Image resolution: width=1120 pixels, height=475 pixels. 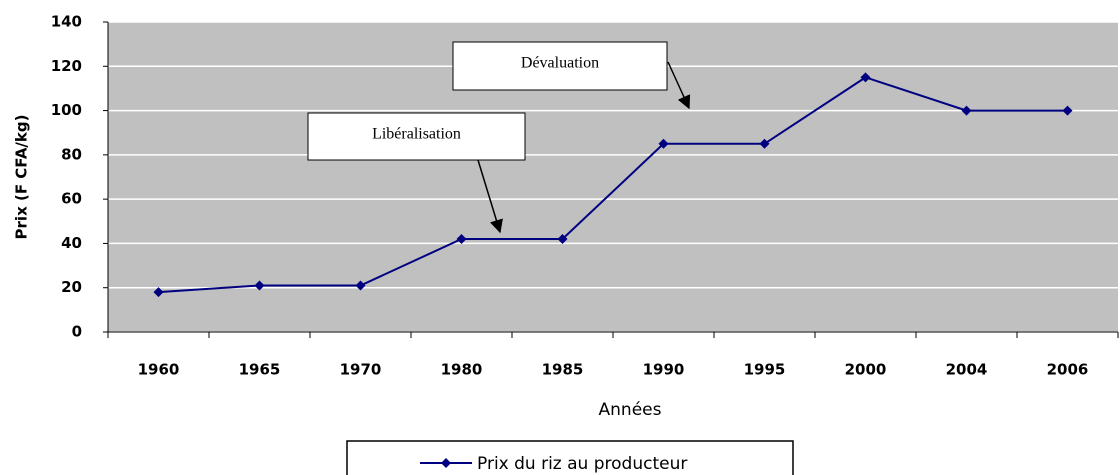 I want to click on x-tick-label: 2004, so click(x=967, y=370).